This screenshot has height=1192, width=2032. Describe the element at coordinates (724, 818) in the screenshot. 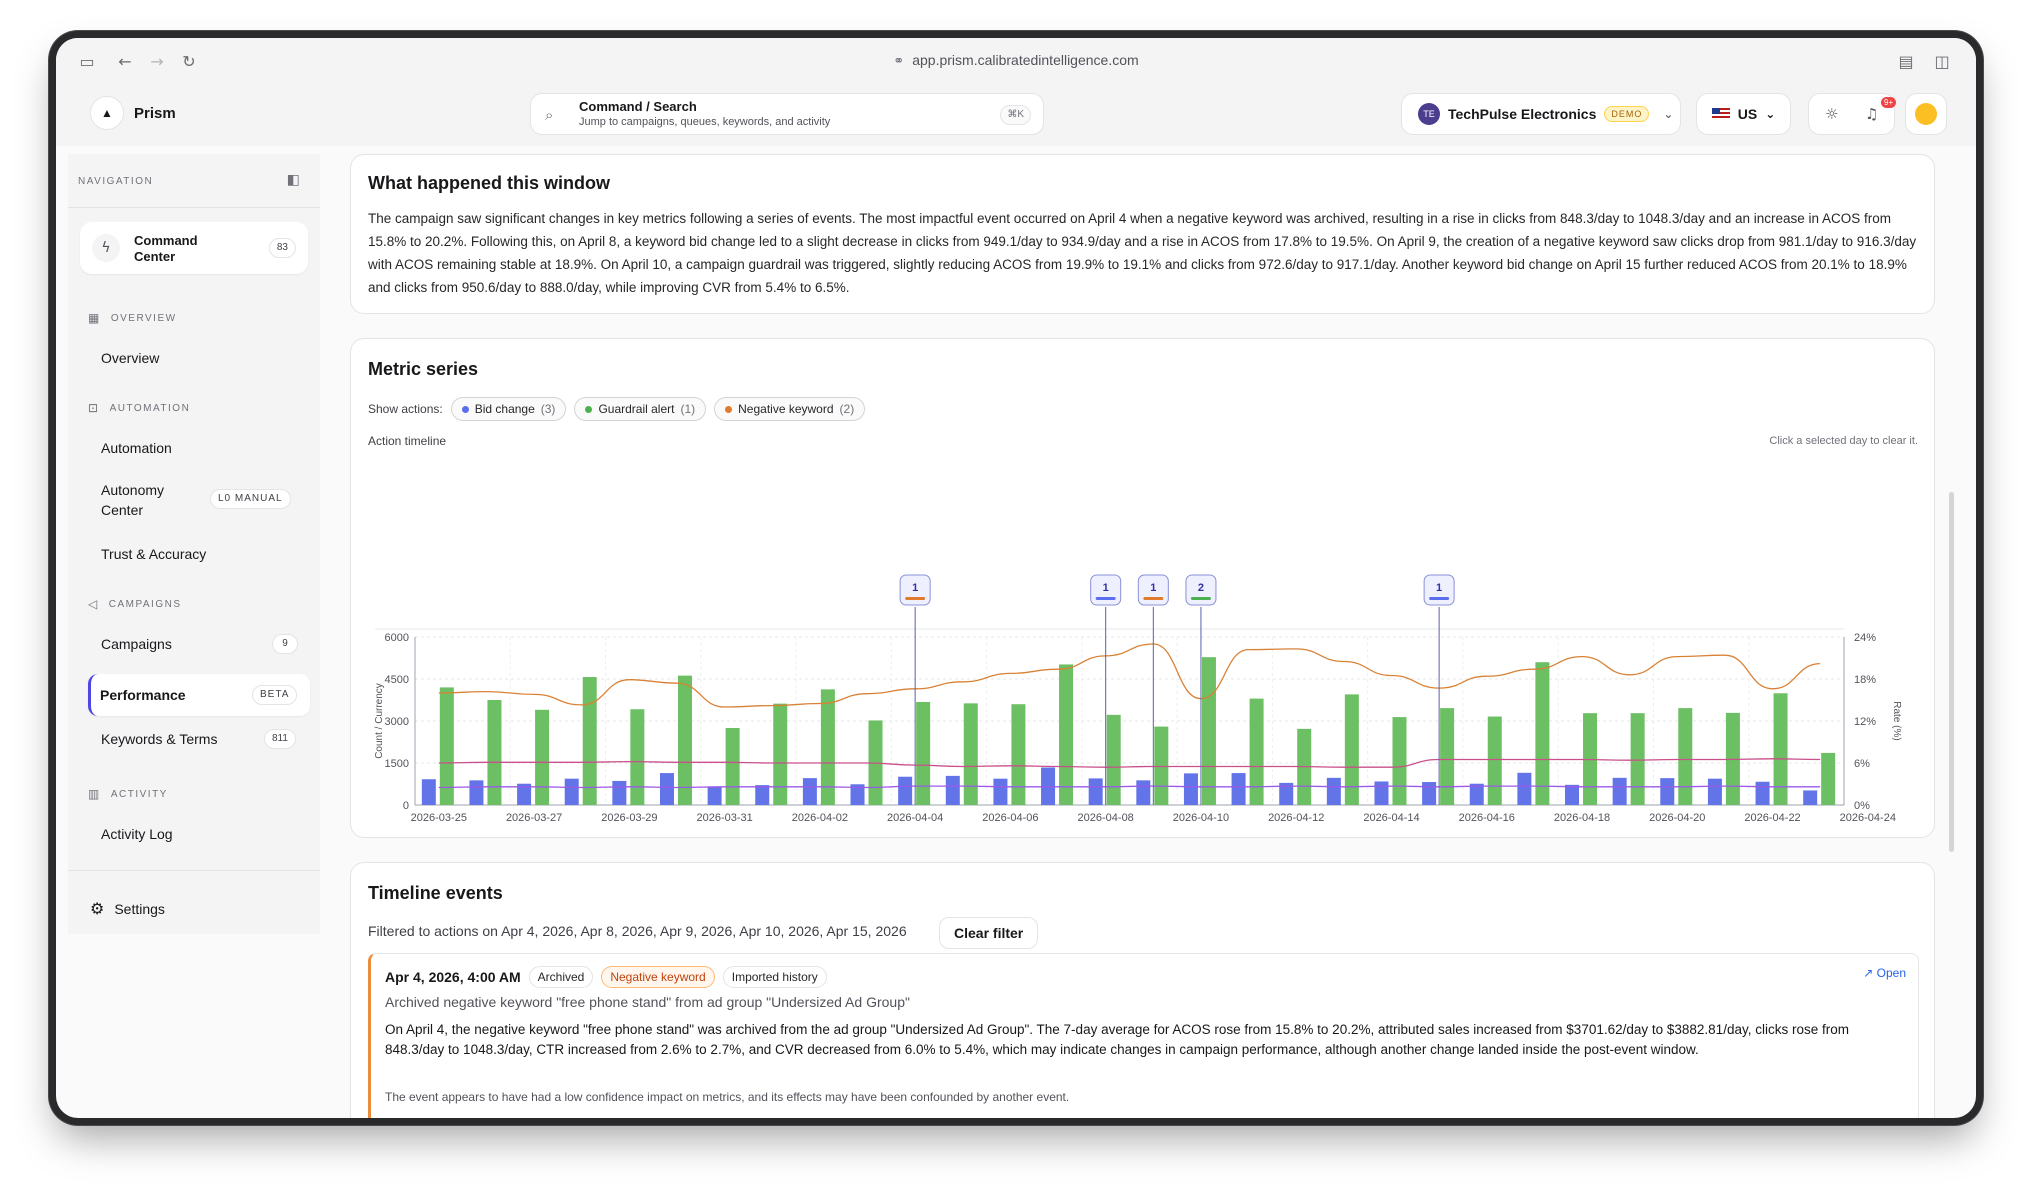

I see `x-tick-label: 2026-03-31` at that location.